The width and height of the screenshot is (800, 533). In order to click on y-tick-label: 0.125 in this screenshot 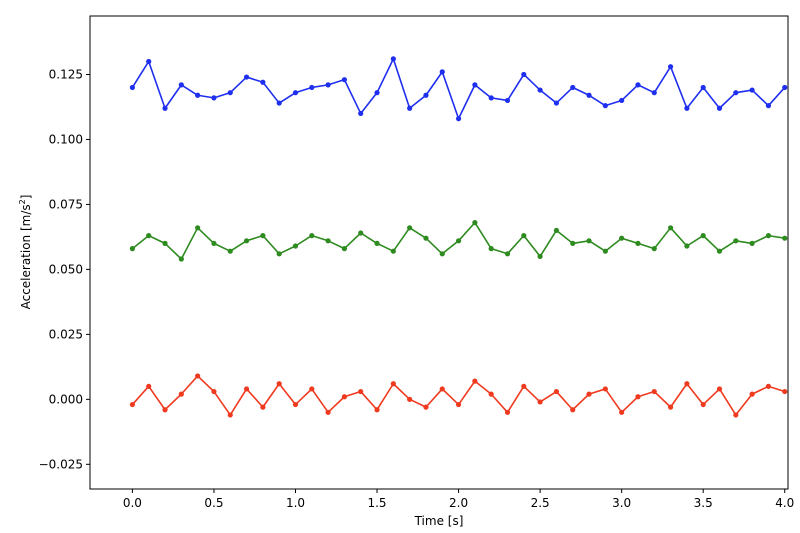, I will do `click(66, 74)`.